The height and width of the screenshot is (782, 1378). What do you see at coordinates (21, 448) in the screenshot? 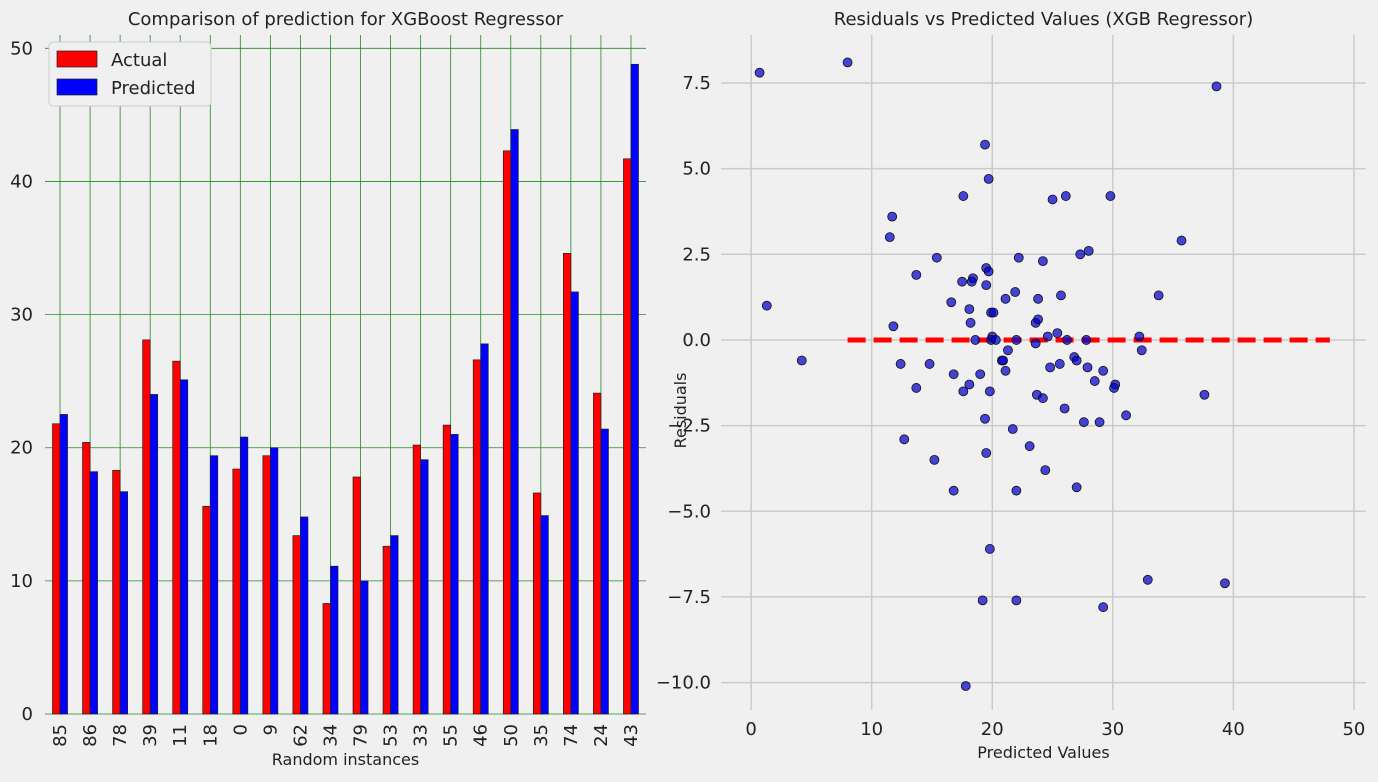
I see `y-tick-label: 20` at bounding box center [21, 448].